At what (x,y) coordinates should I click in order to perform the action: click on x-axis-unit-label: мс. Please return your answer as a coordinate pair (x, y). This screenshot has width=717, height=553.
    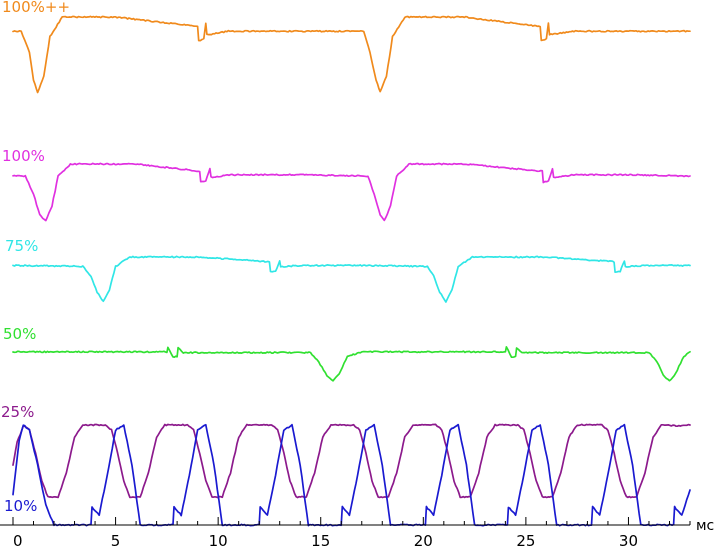
    Looking at the image, I should click on (705, 526).